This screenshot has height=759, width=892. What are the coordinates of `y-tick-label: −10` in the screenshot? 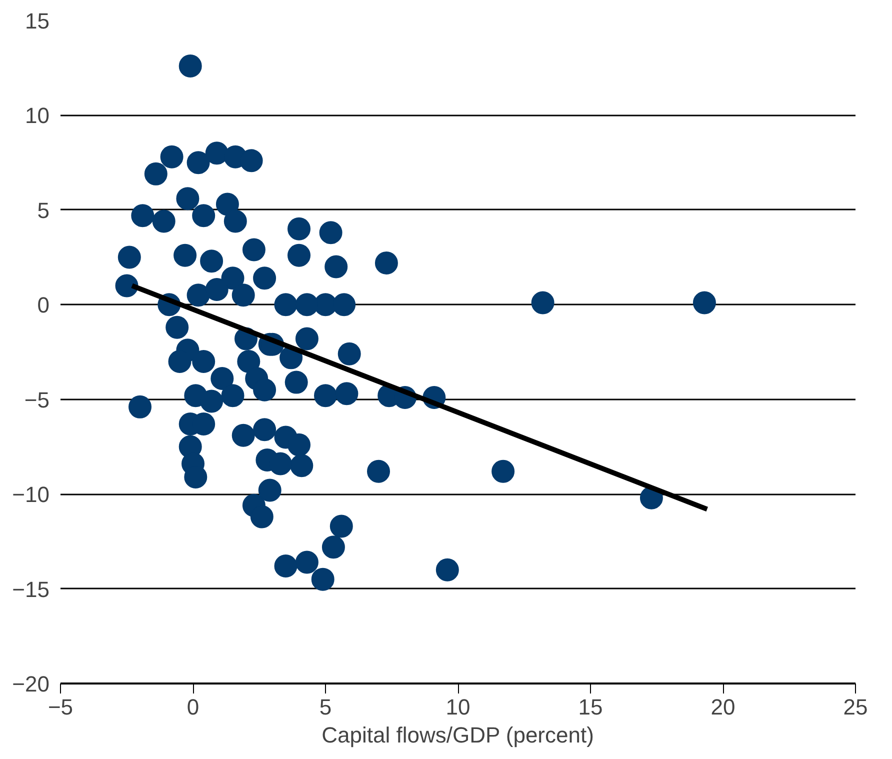 It's located at (31, 495).